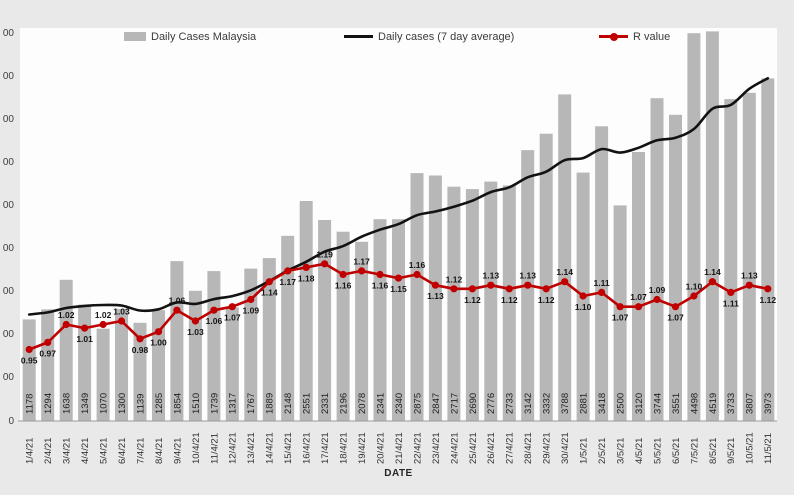  Describe the element at coordinates (67, 403) in the screenshot. I see `bar-value-label: 1638` at that location.